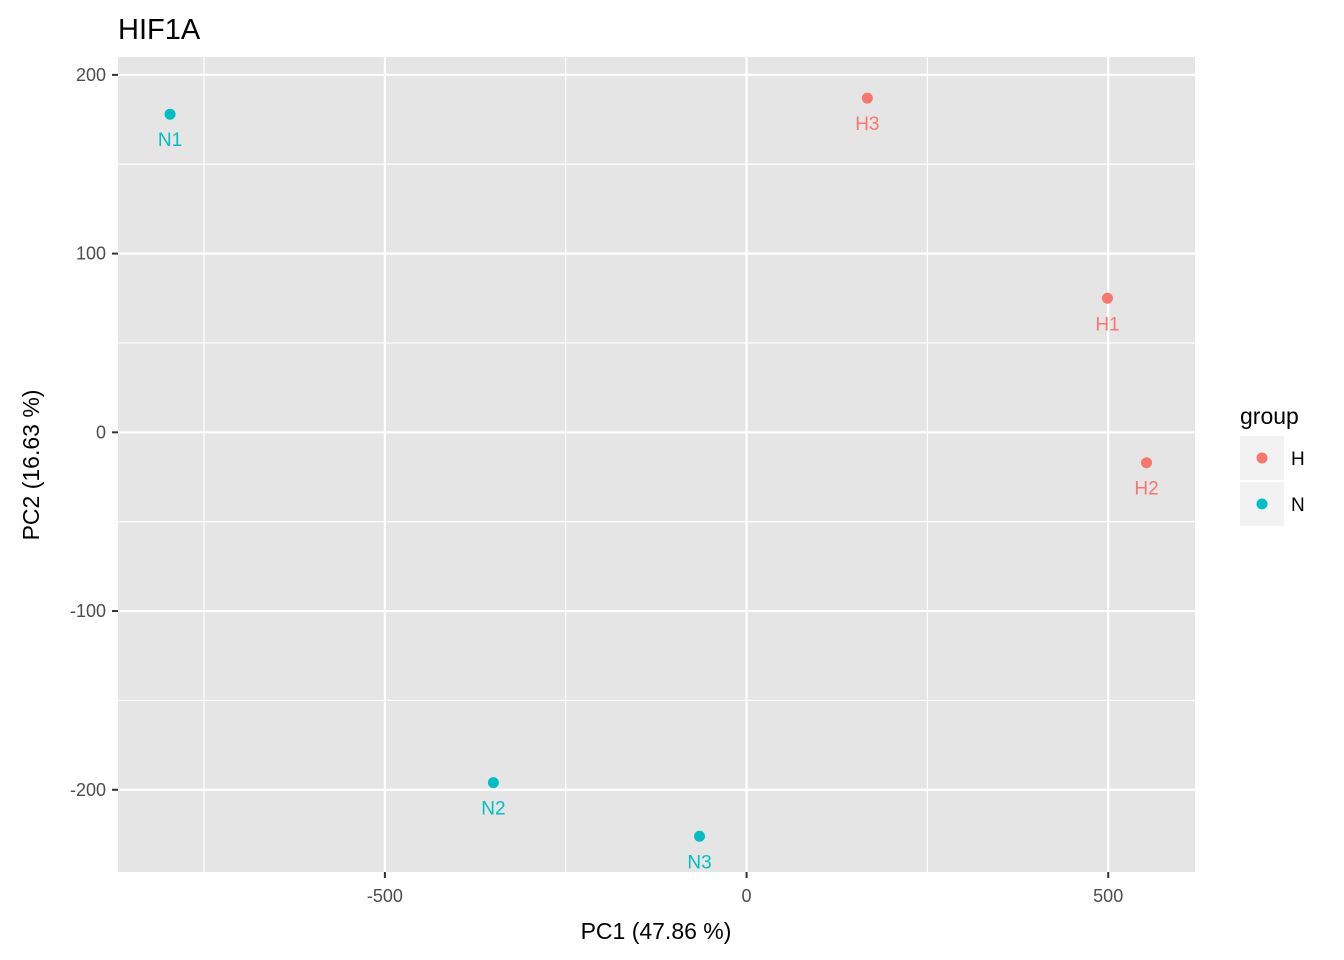 This screenshot has height=960, width=1344. What do you see at coordinates (1146, 489) in the screenshot?
I see `point-label-h2: H2` at bounding box center [1146, 489].